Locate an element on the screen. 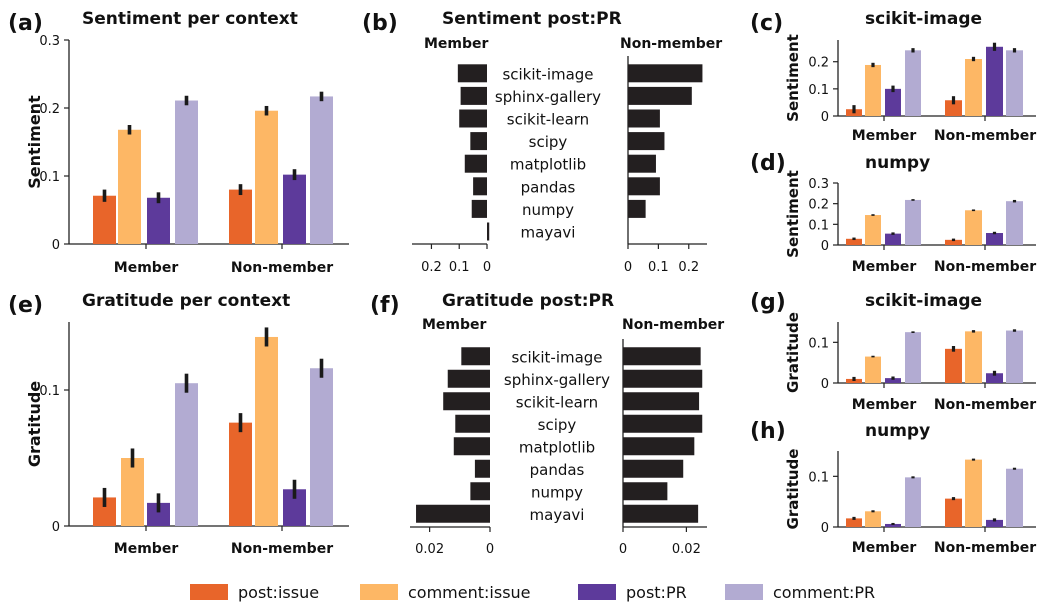  category-label-f: sphinx-gallery is located at coordinates (557, 380).